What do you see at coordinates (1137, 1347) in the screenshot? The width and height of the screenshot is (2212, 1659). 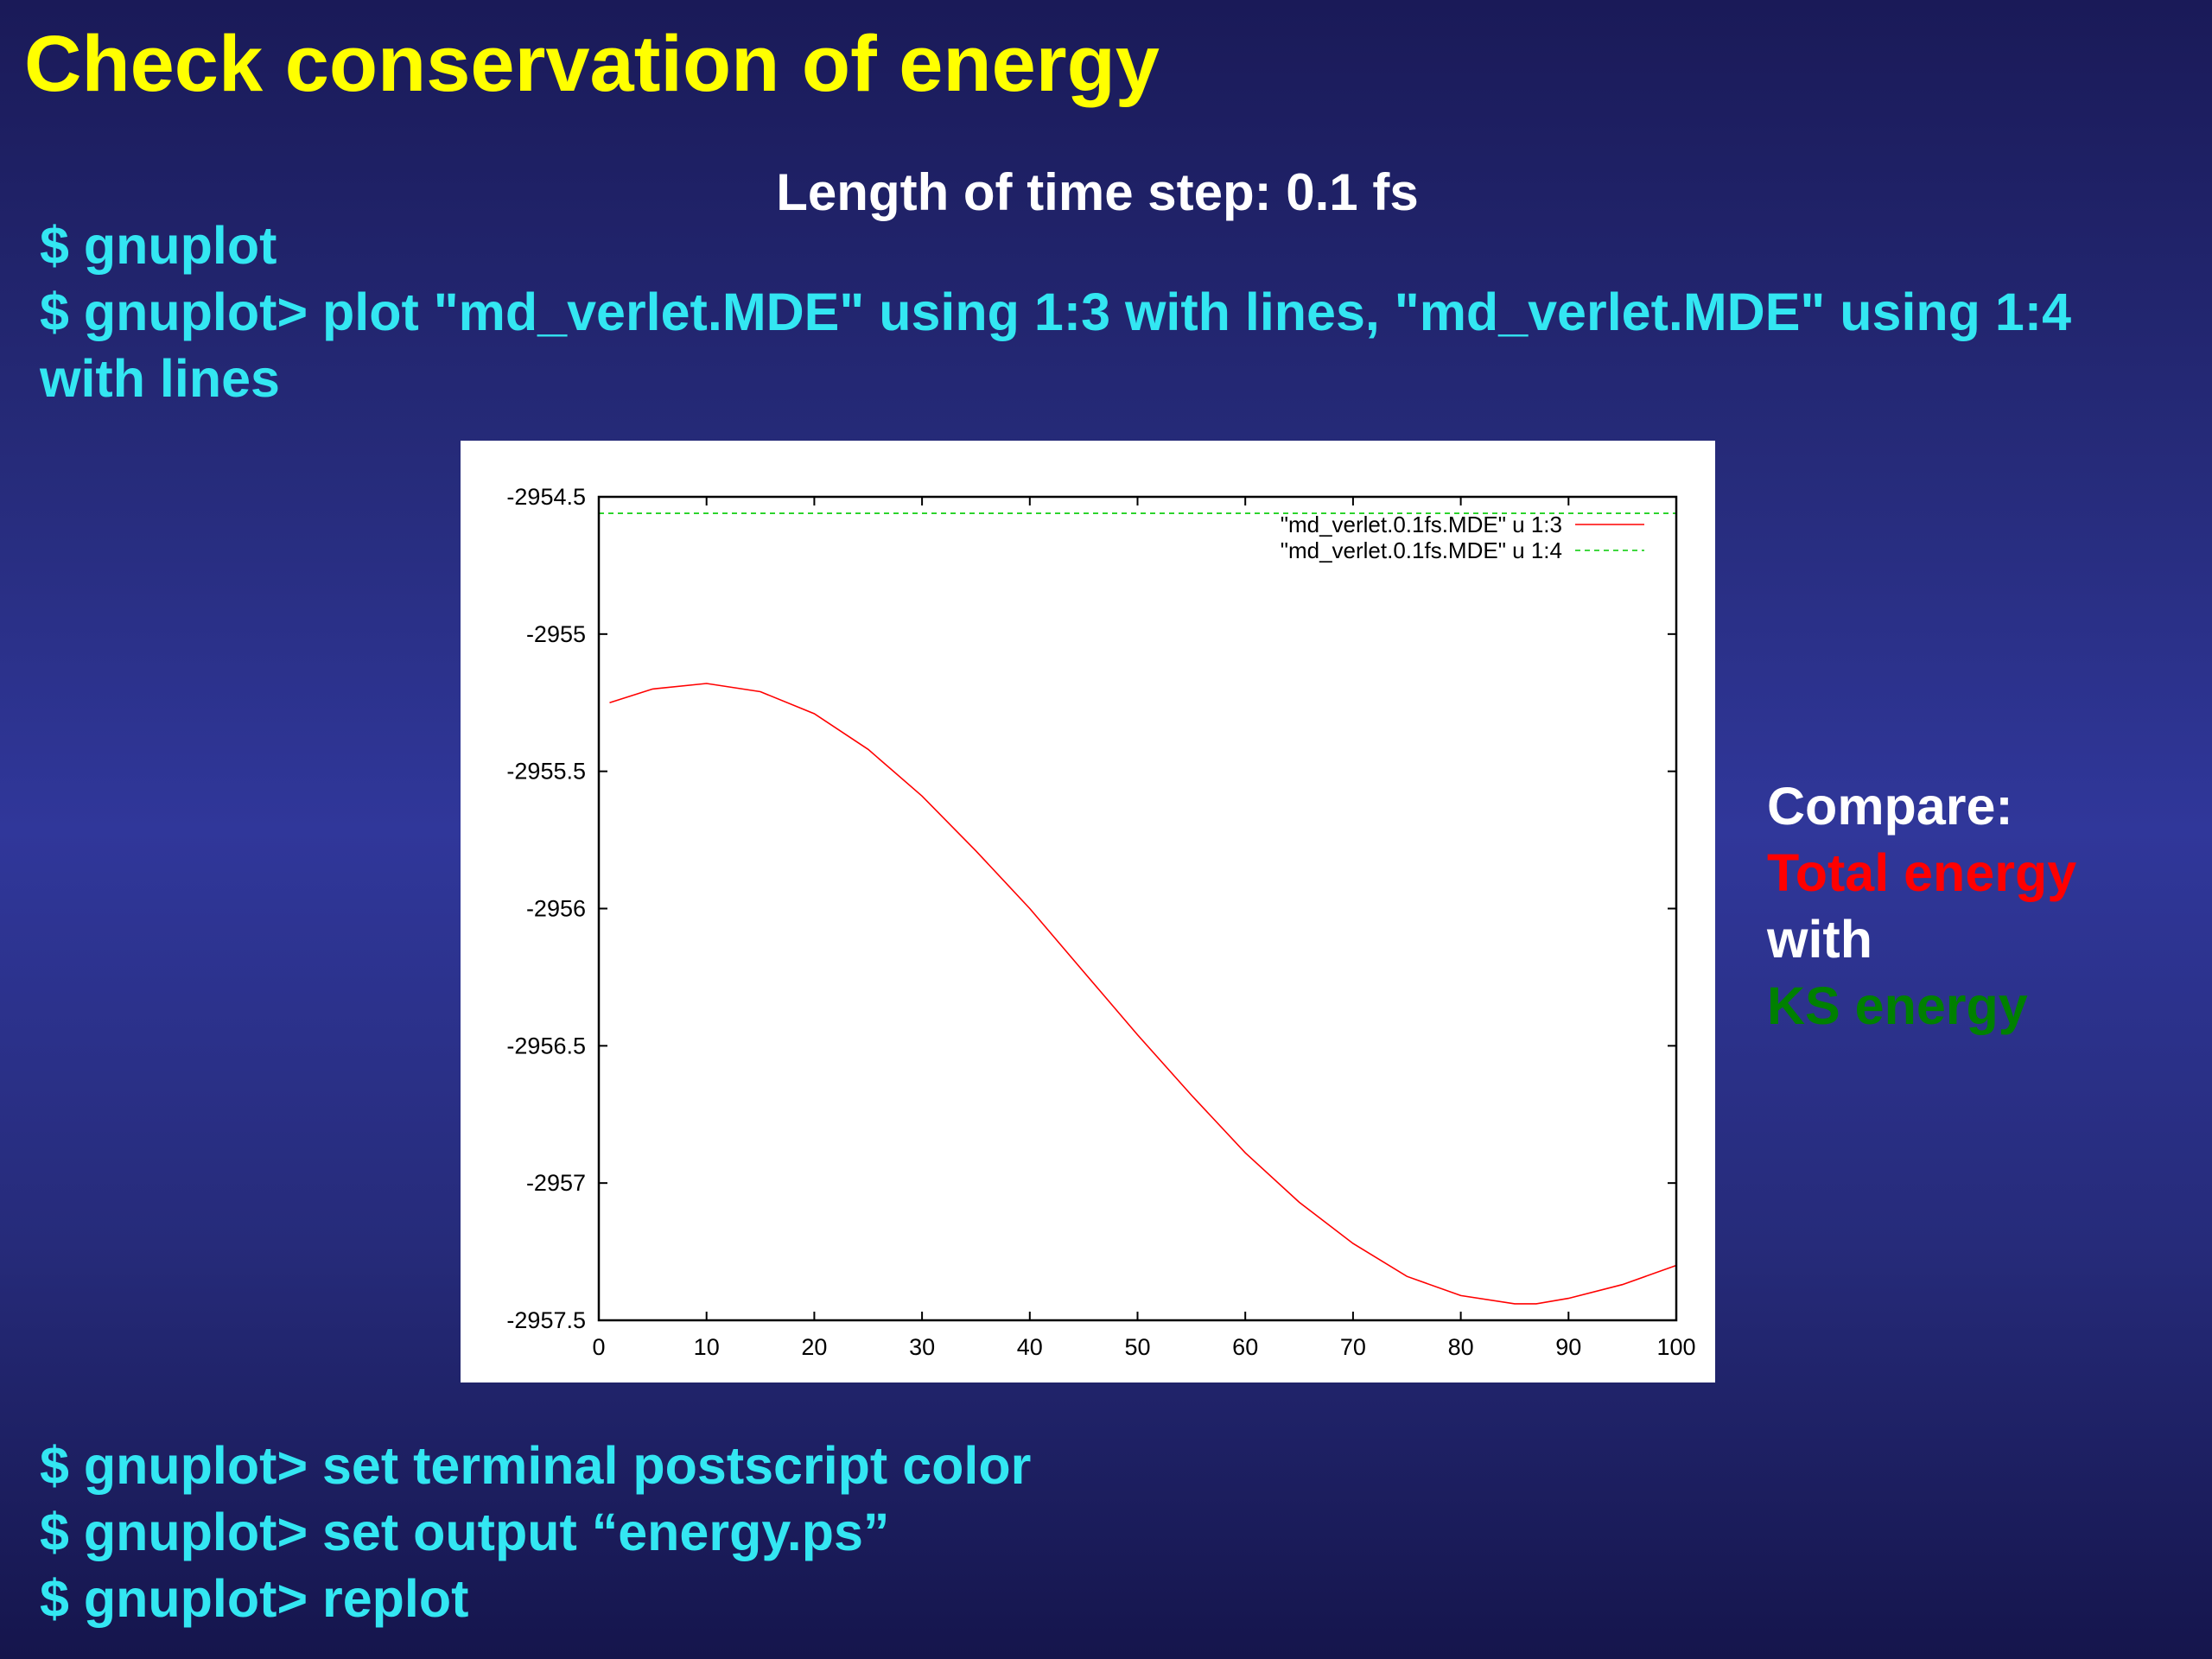 I see `x-tick-label: 50` at bounding box center [1137, 1347].